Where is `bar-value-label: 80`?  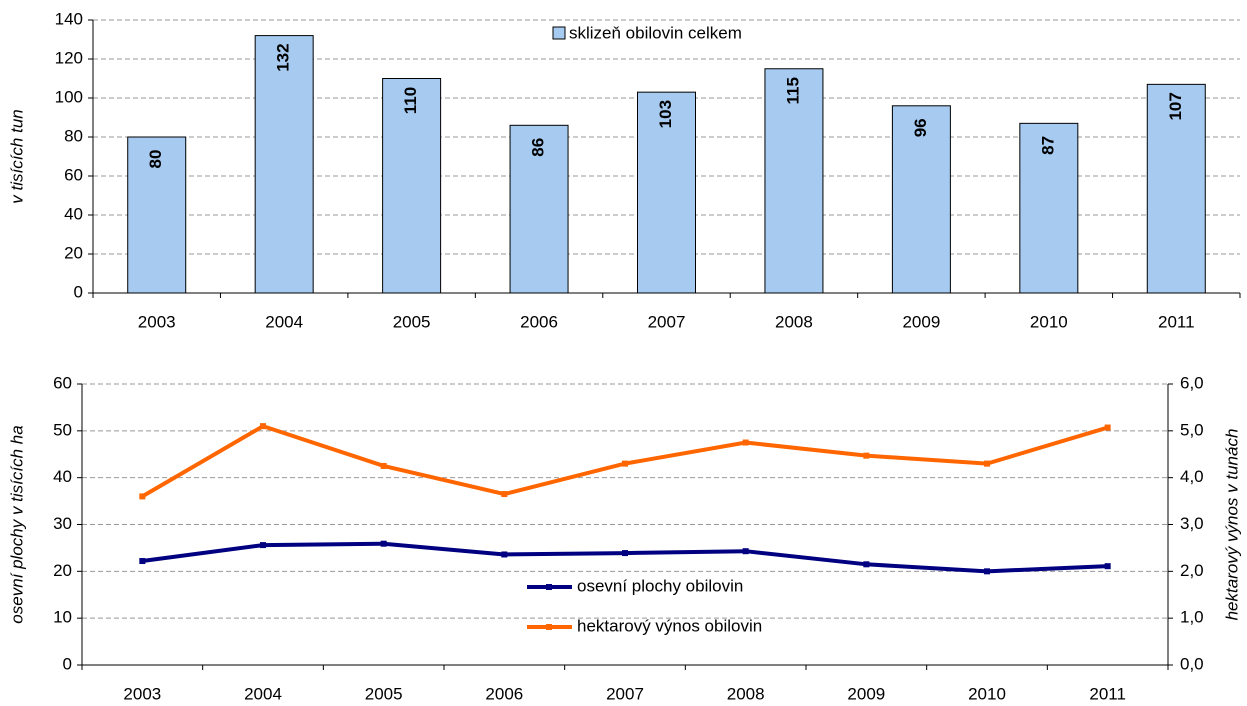
bar-value-label: 80 is located at coordinates (155, 159).